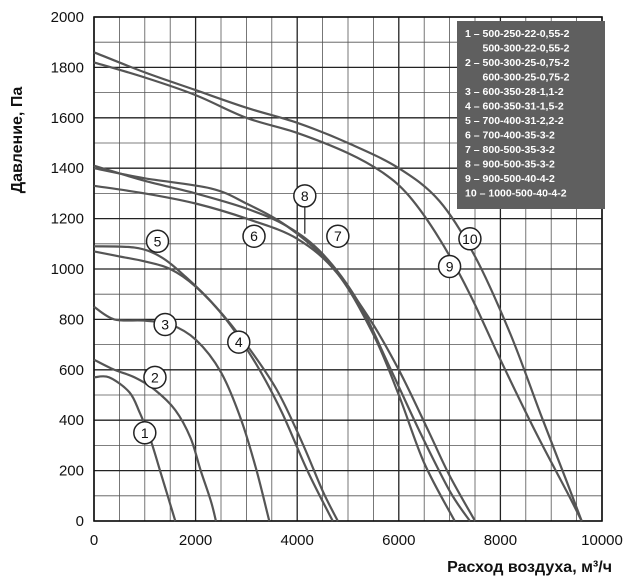 Image resolution: width=640 pixels, height=580 pixels. What do you see at coordinates (71, 471) in the screenshot?
I see `y-tick-label: 200` at bounding box center [71, 471].